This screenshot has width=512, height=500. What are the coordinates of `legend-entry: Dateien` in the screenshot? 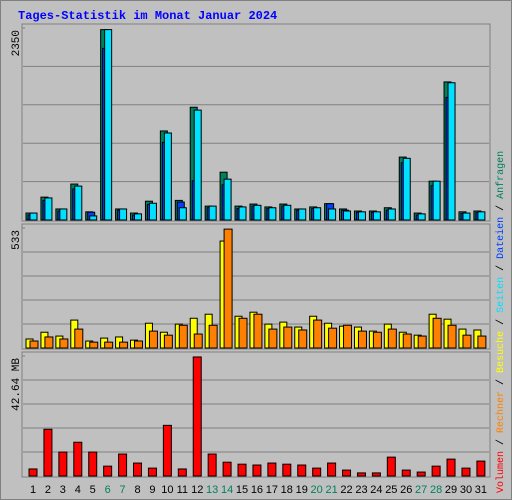 It's located at (501, 238).